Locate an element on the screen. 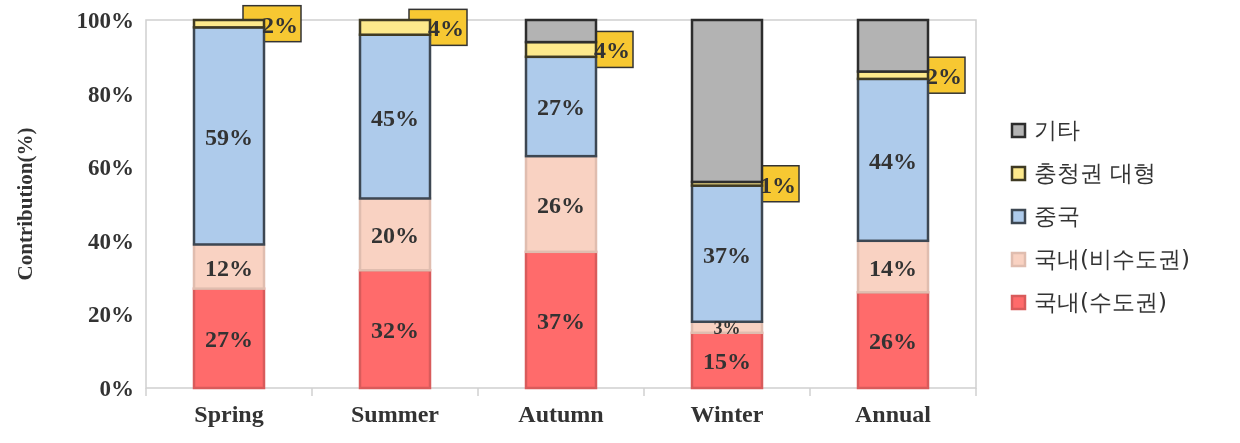  data-label: 59% is located at coordinates (229, 136).